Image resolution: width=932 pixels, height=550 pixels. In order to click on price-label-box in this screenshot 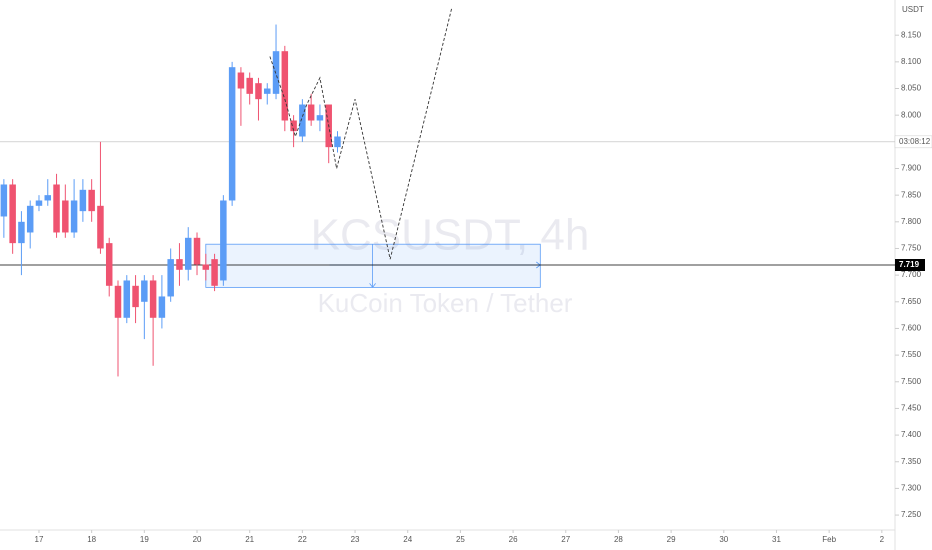, I will do `click(910, 265)`.